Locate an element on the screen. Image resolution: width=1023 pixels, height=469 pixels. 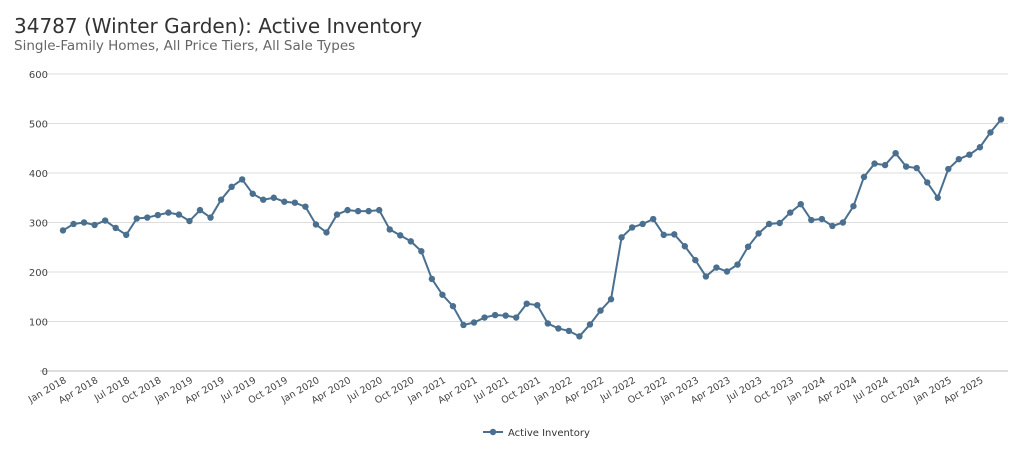
y-tick-label: 600 is located at coordinates (38, 75).